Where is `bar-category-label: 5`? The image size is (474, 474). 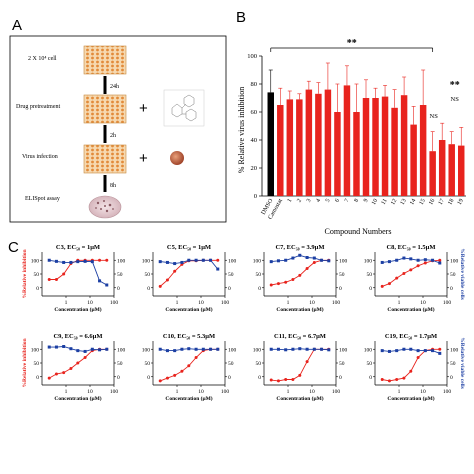
bar-category-label: 5 is located at coordinates (328, 201).